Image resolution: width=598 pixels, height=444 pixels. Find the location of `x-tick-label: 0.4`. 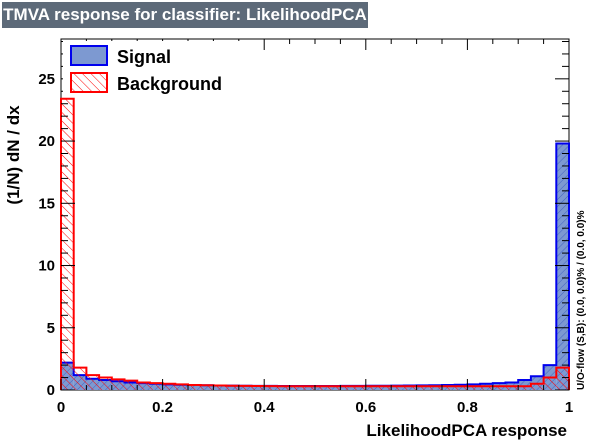

x-tick-label: 0.4 is located at coordinates (265, 407).